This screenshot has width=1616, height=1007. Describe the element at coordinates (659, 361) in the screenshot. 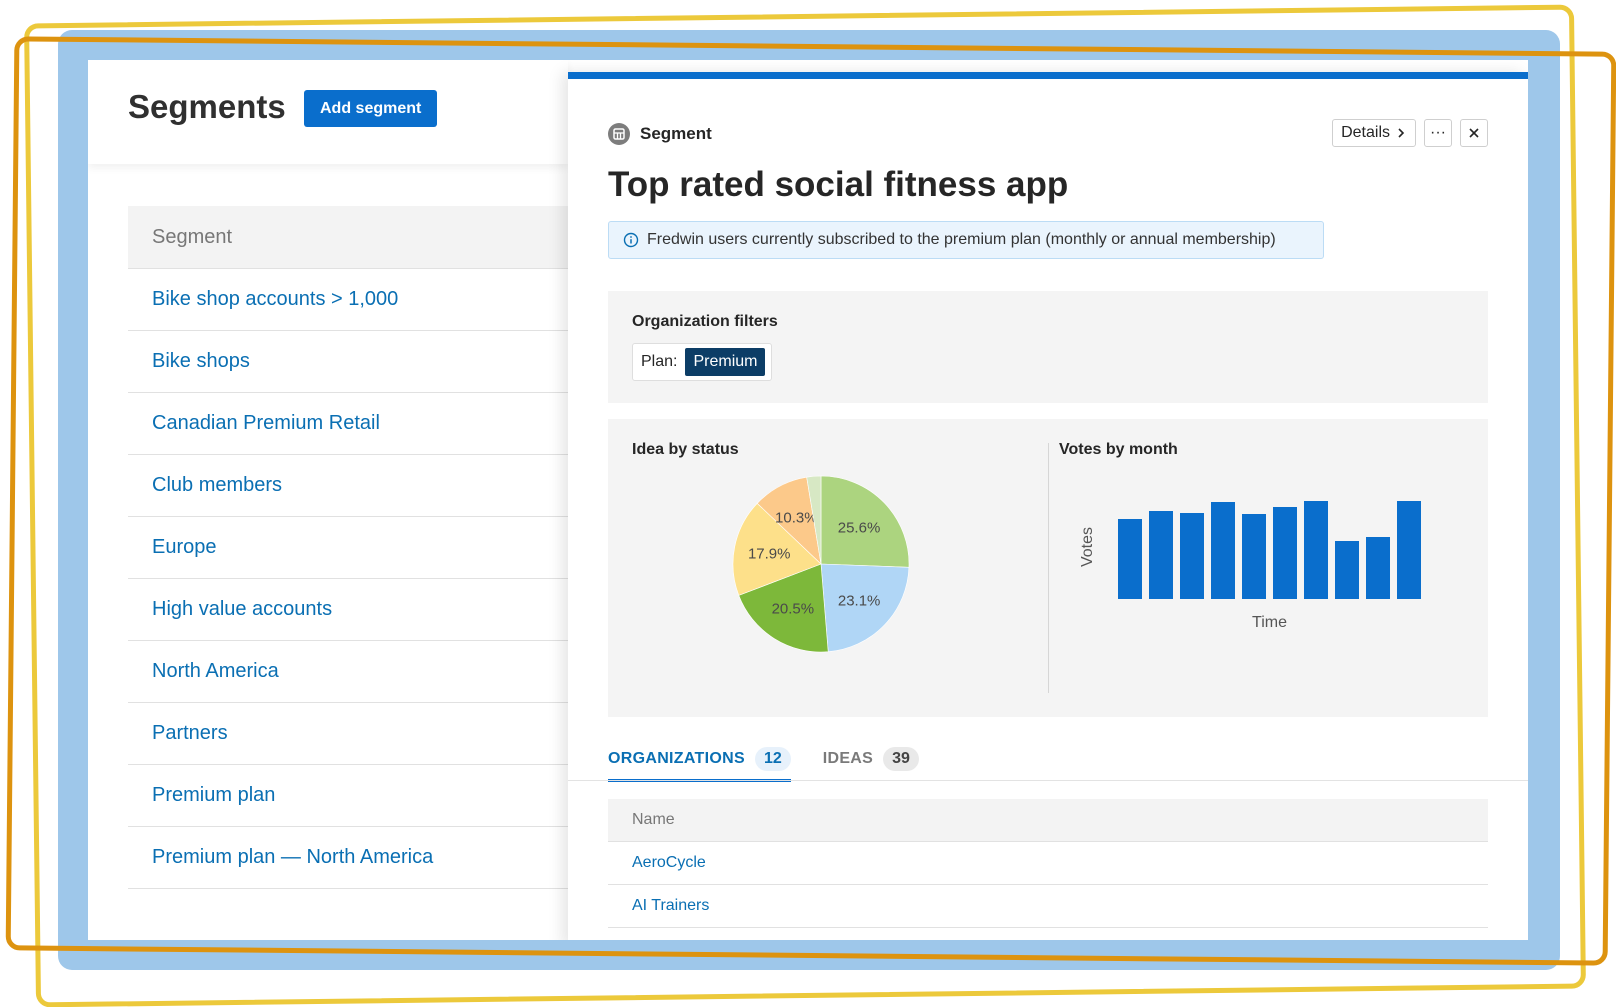

I see `filter-chip-key: Plan:` at that location.